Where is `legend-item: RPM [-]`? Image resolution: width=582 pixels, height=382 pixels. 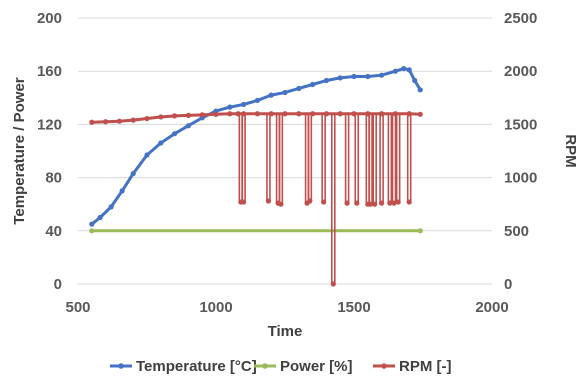 legend-item: RPM [-] is located at coordinates (412, 366).